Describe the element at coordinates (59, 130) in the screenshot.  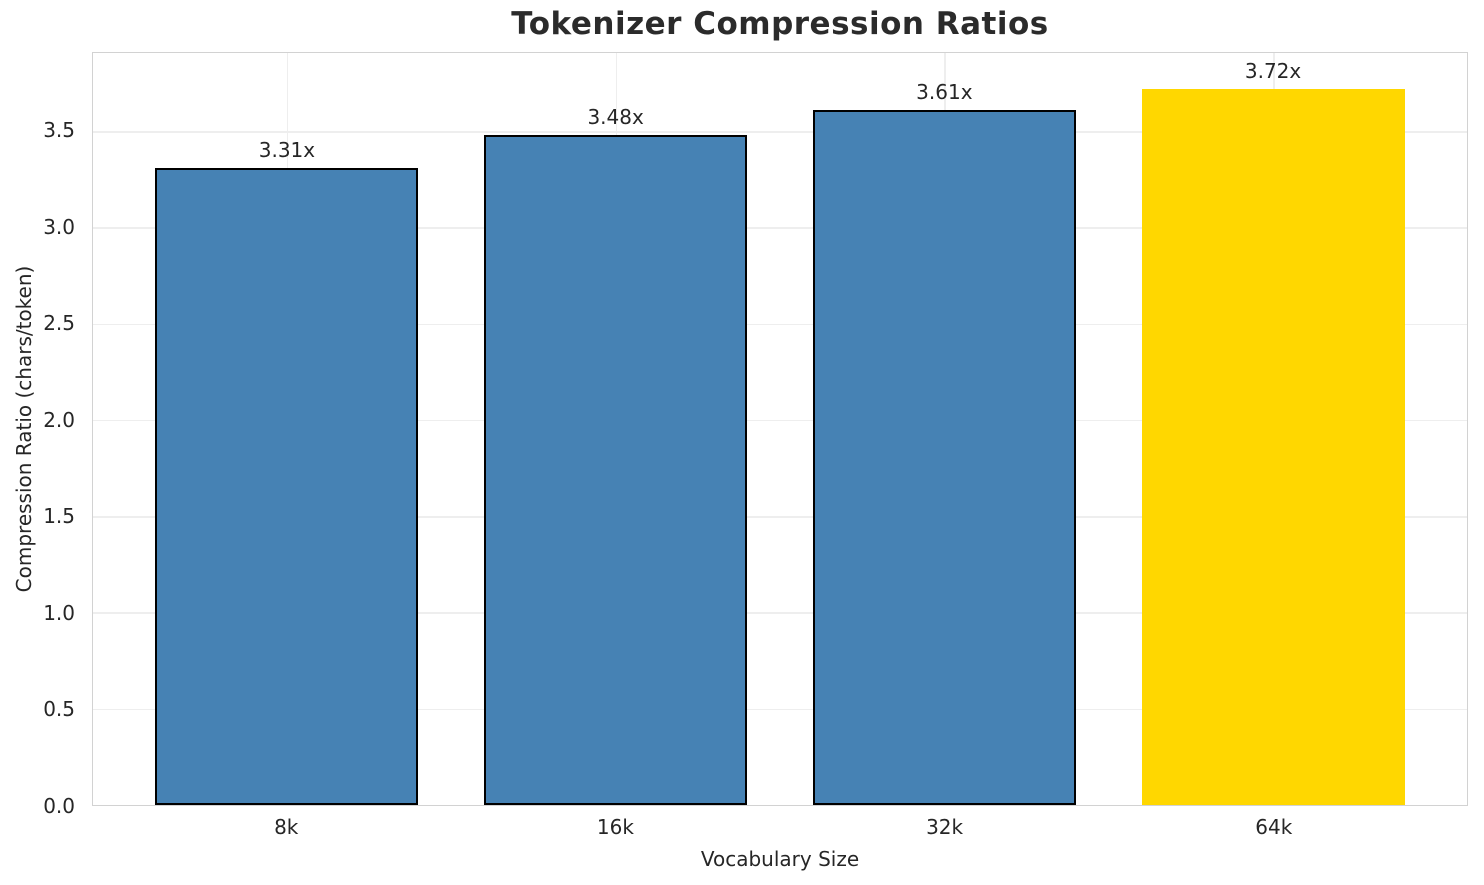
I see `y-tick-label: 3.5` at that location.